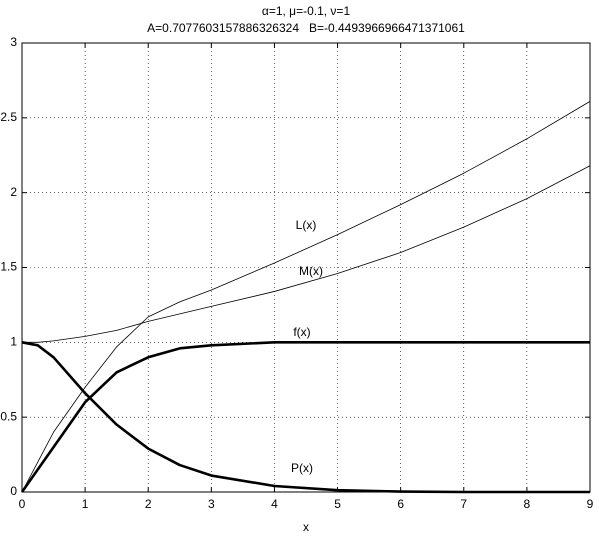 The height and width of the screenshot is (537, 599). I want to click on y-tick-label: 1.5, so click(8, 267).